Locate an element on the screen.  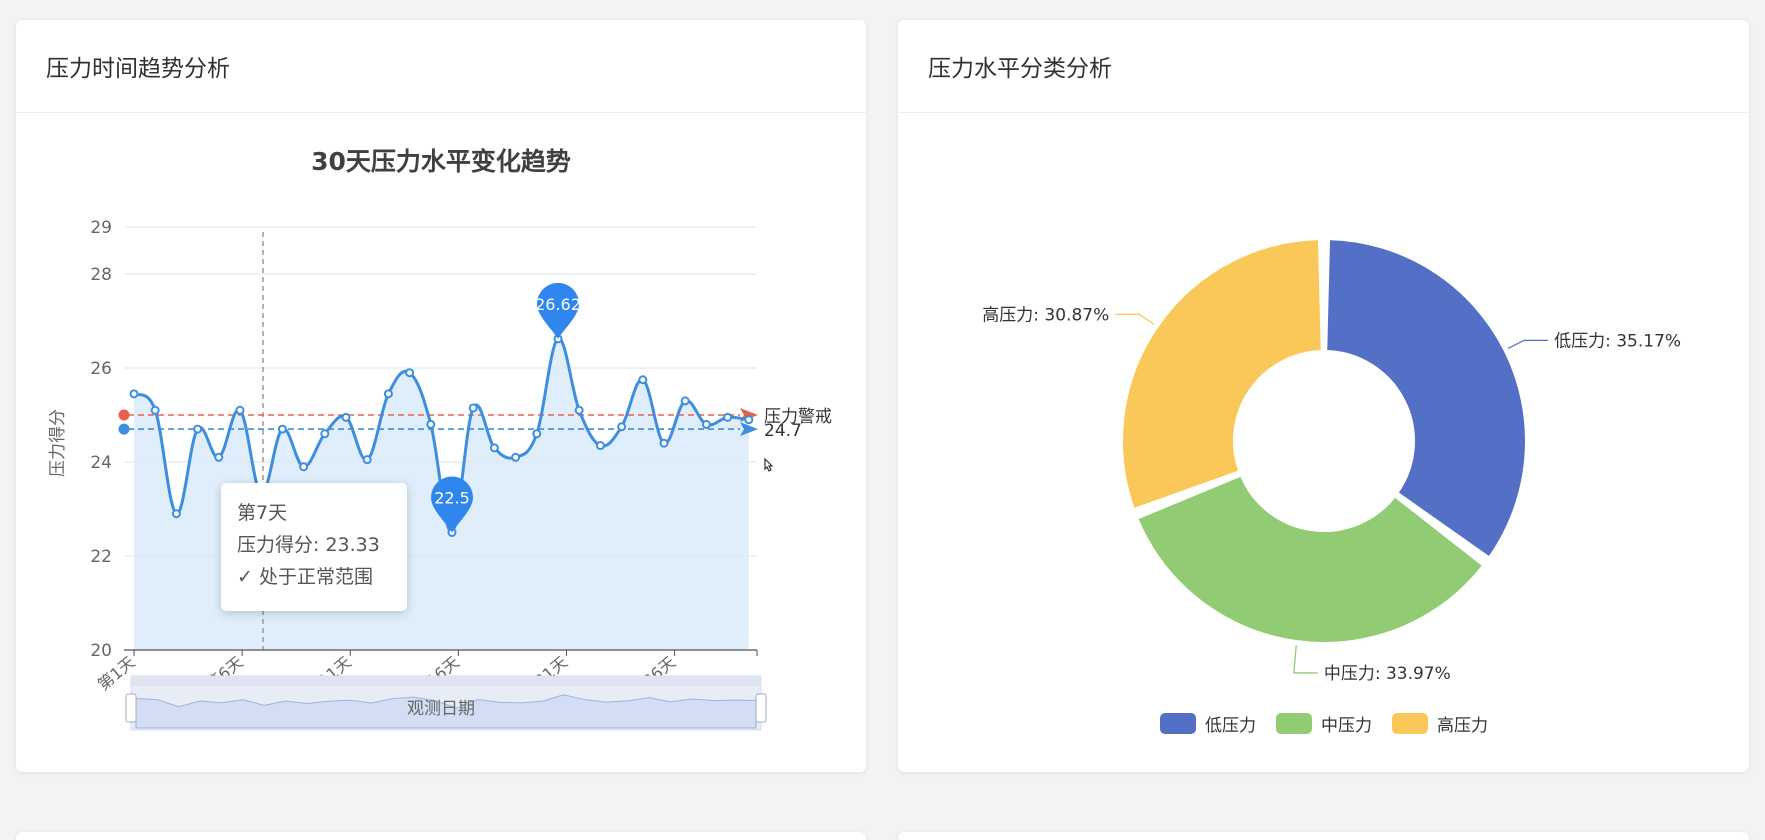
tooltip-status: ✓ 处于正常范围 is located at coordinates (305, 577).